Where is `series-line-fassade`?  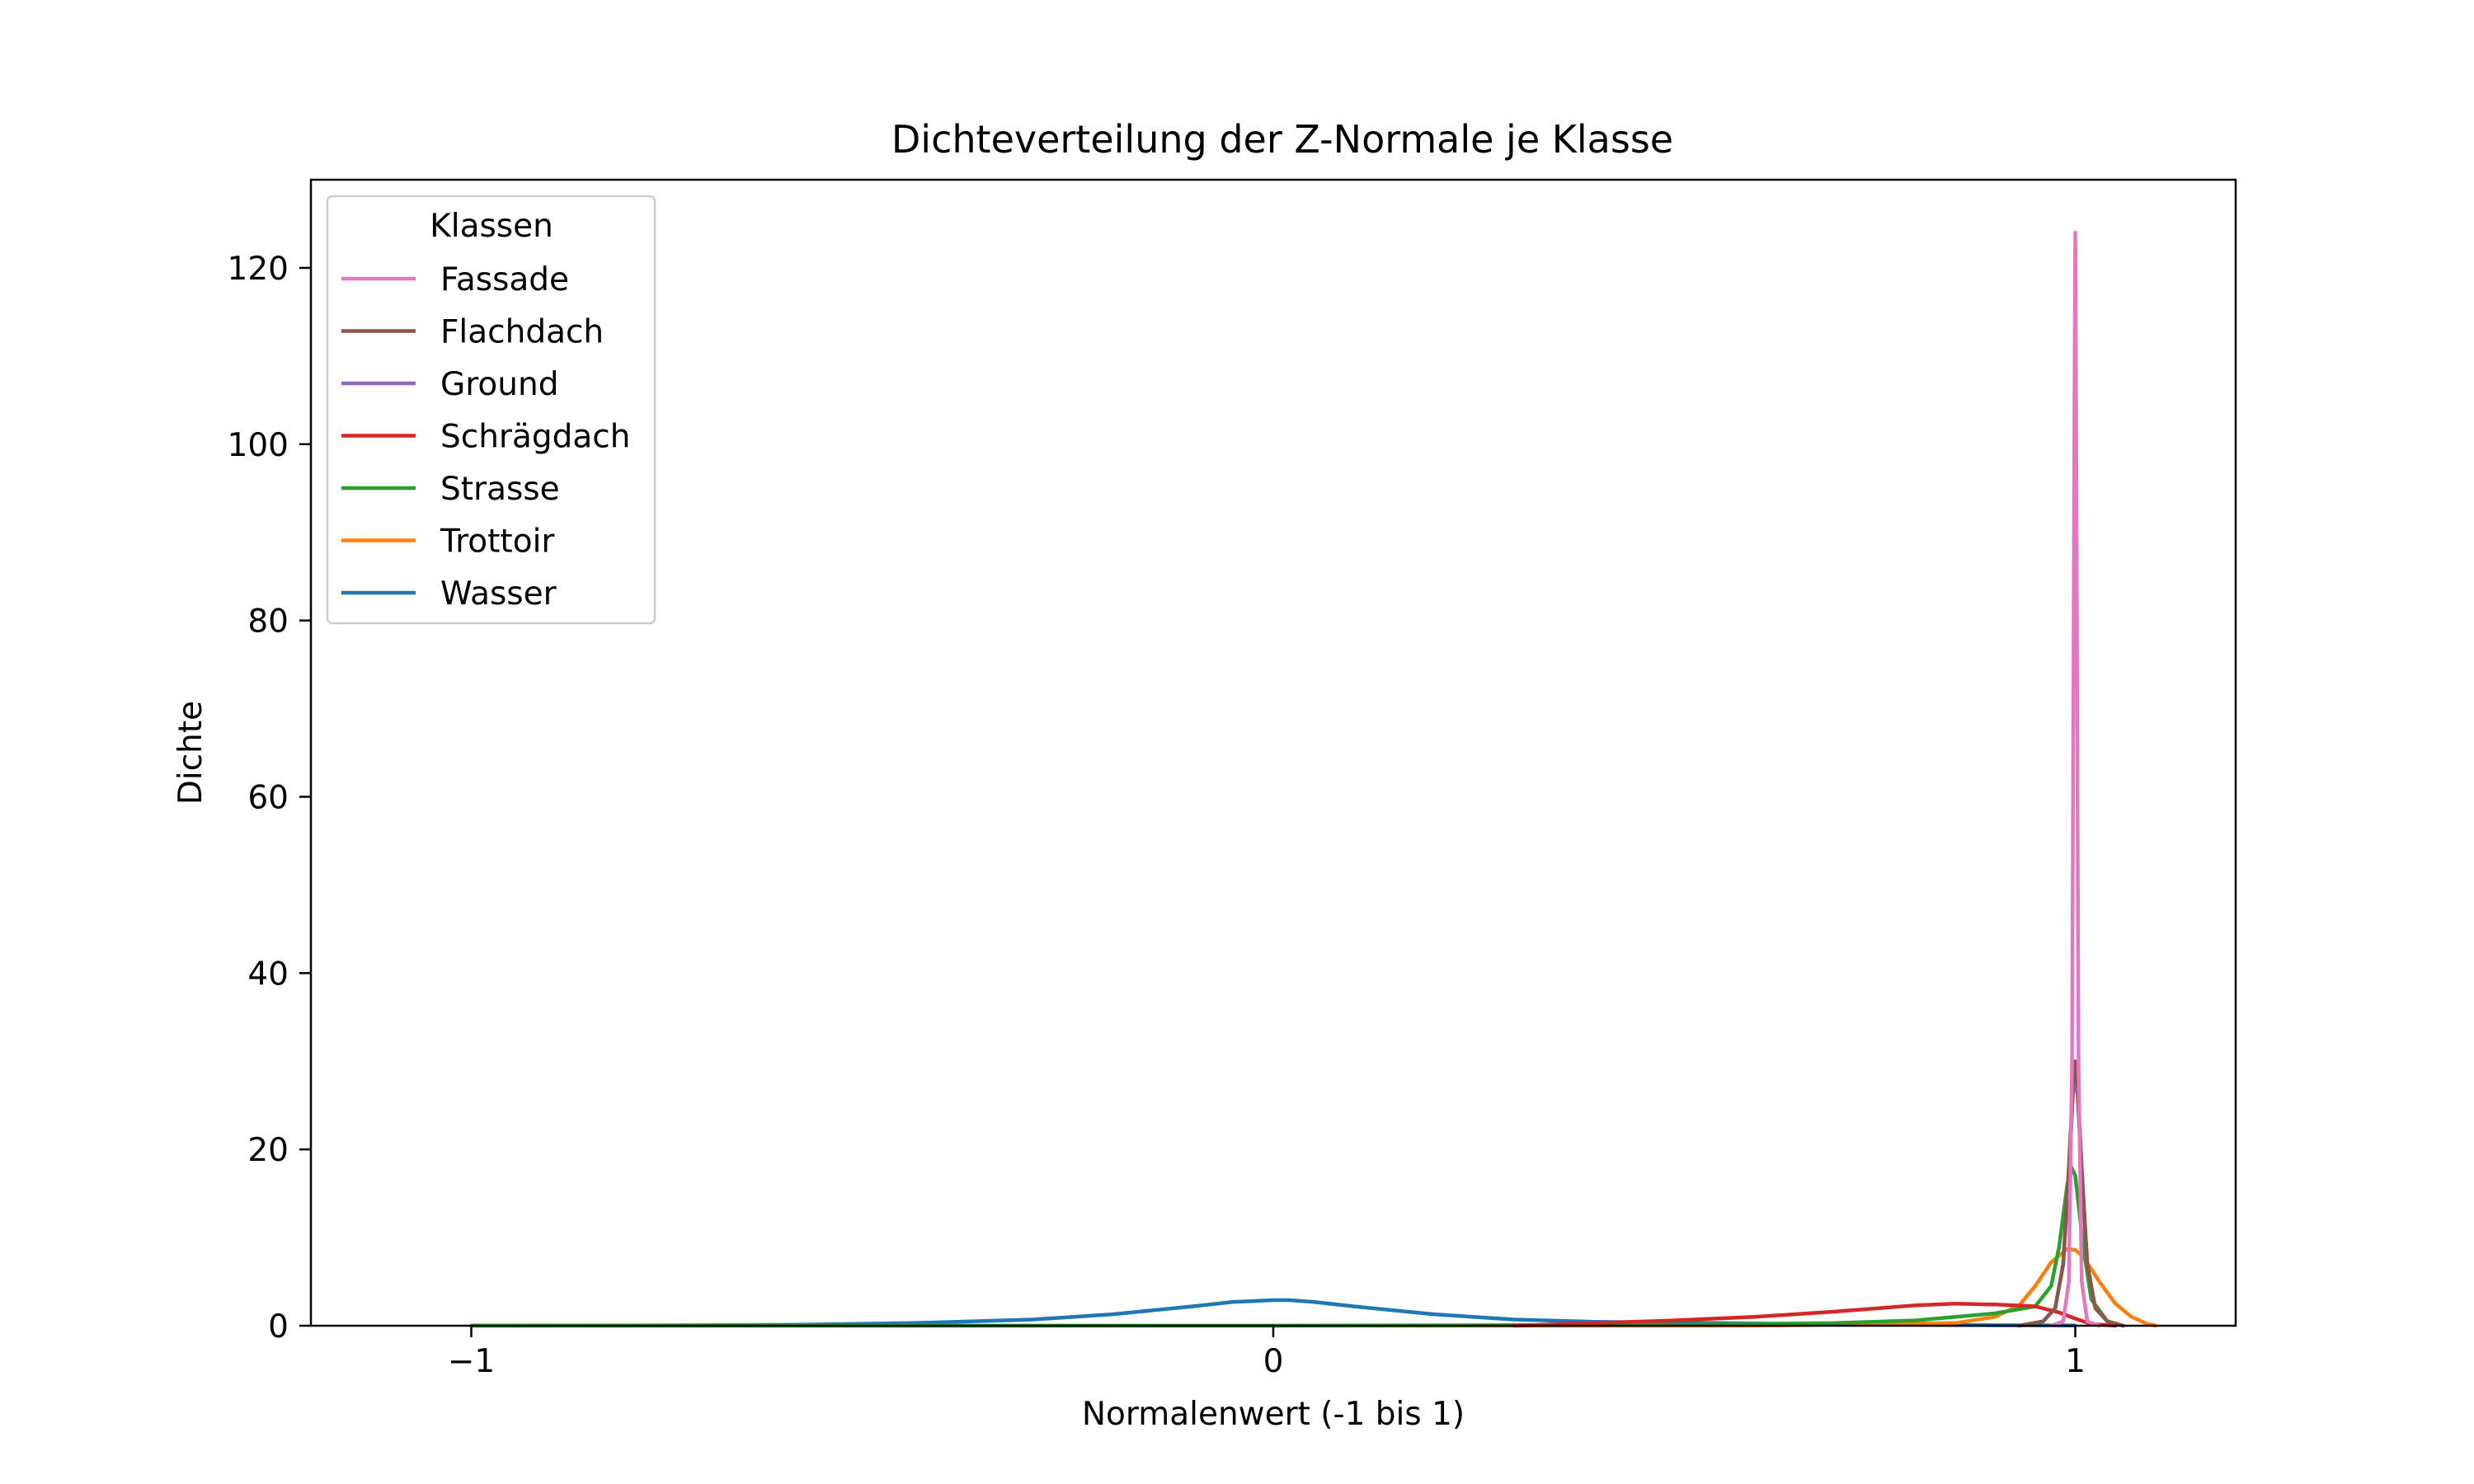
series-line-fassade is located at coordinates (2075, 779).